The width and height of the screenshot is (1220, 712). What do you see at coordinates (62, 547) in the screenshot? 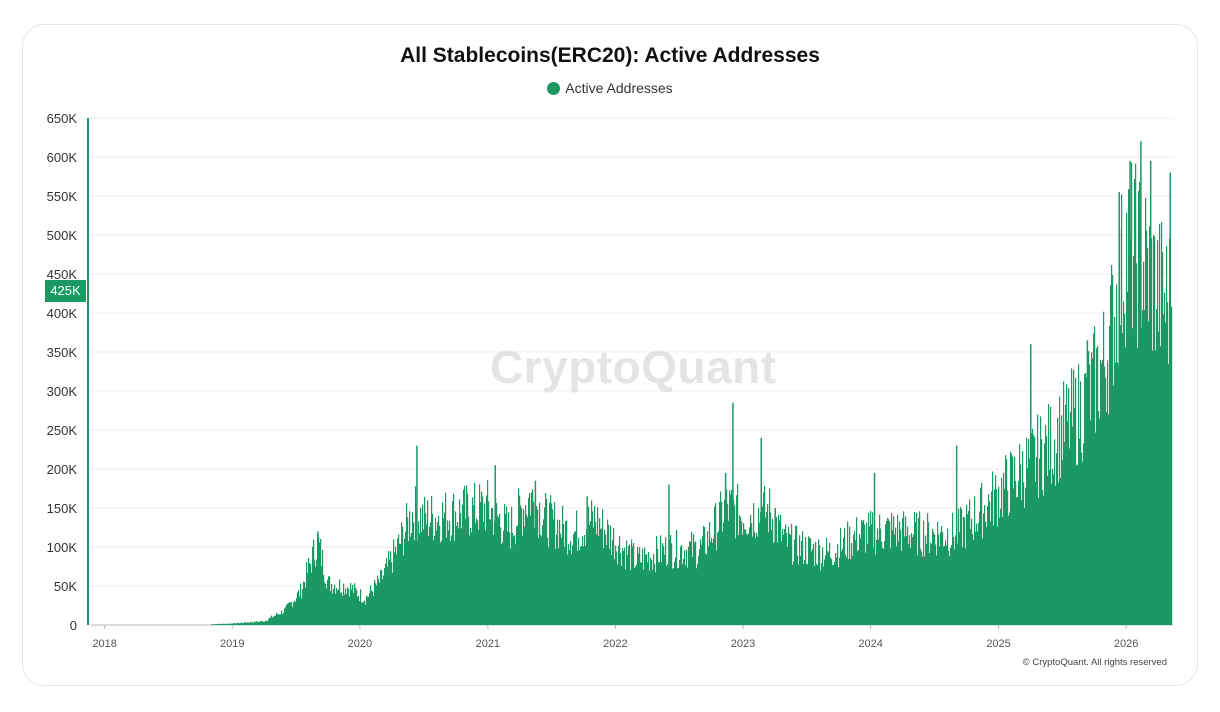
I see `y-tick-label: 100K` at bounding box center [62, 547].